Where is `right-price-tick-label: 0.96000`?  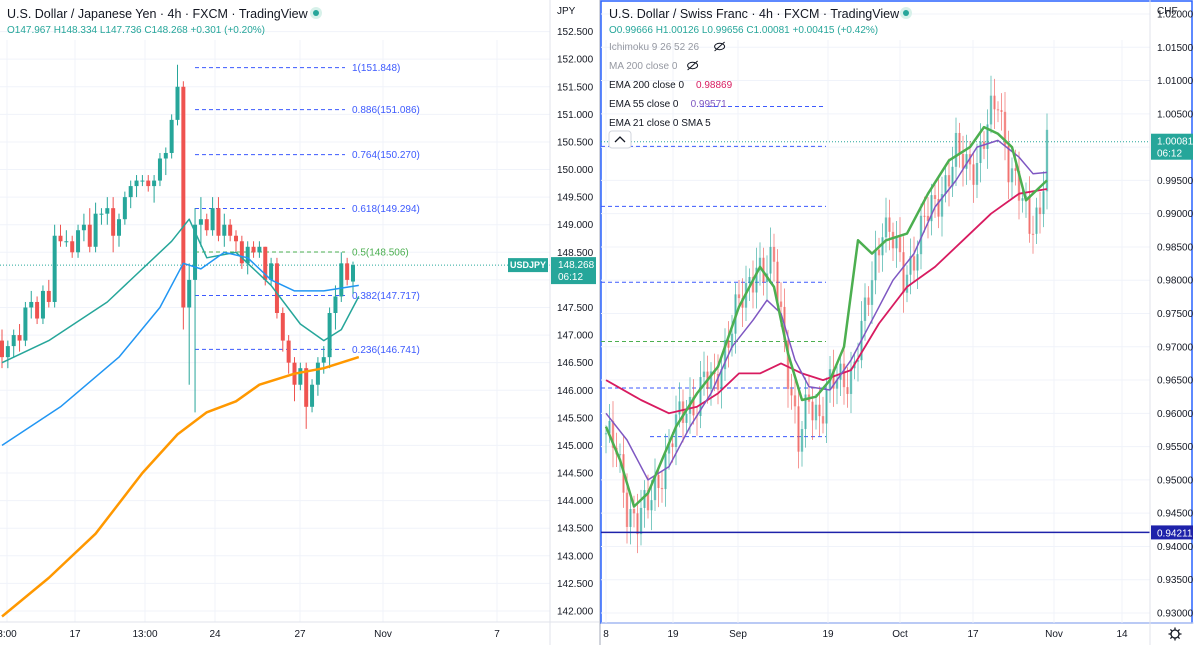 right-price-tick-label: 0.96000 is located at coordinates (1175, 414).